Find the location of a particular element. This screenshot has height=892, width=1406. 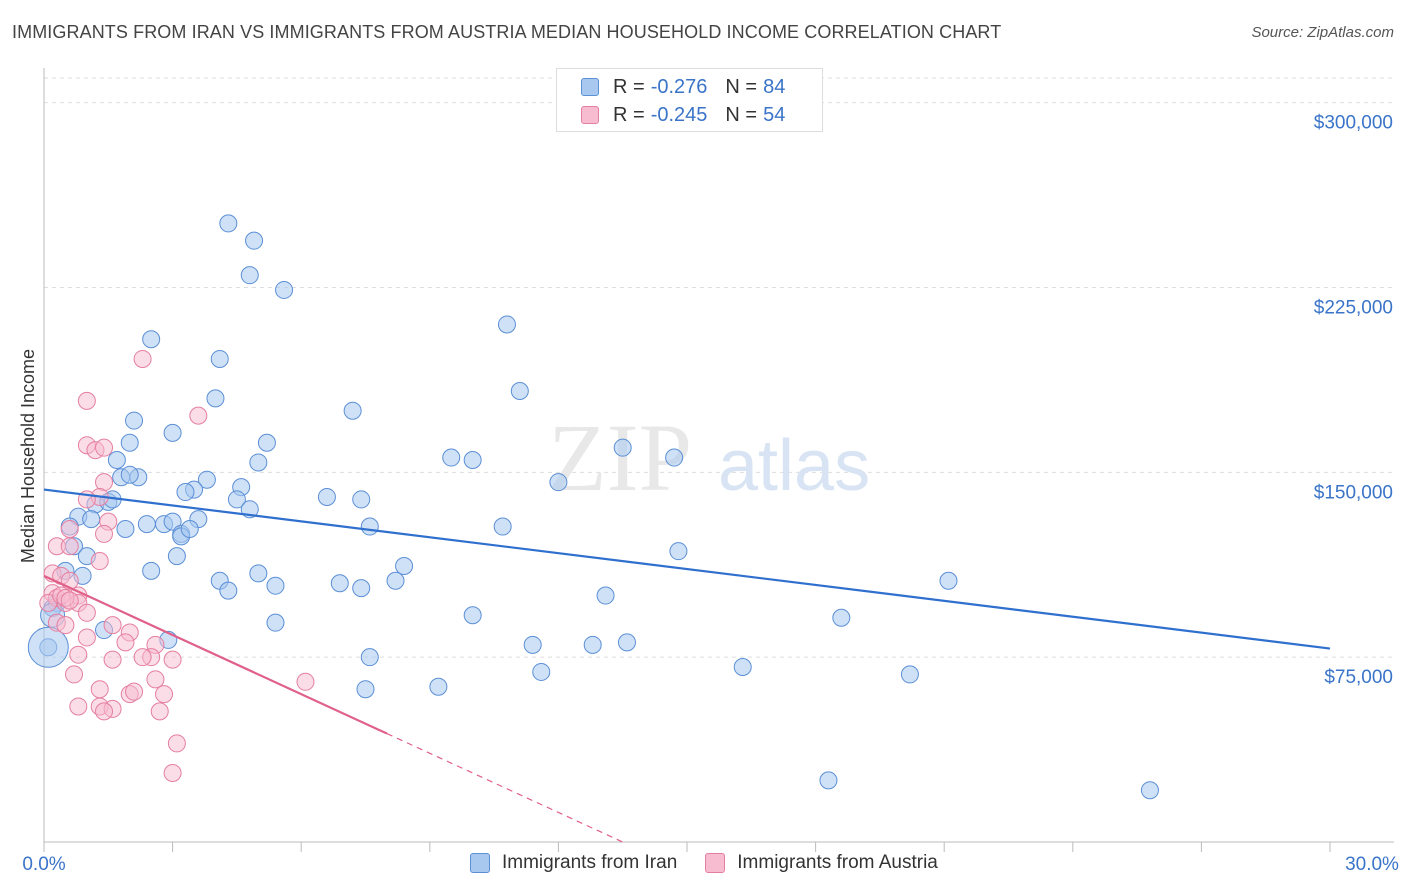

series-swatch-austria is located at coordinates (715, 863).